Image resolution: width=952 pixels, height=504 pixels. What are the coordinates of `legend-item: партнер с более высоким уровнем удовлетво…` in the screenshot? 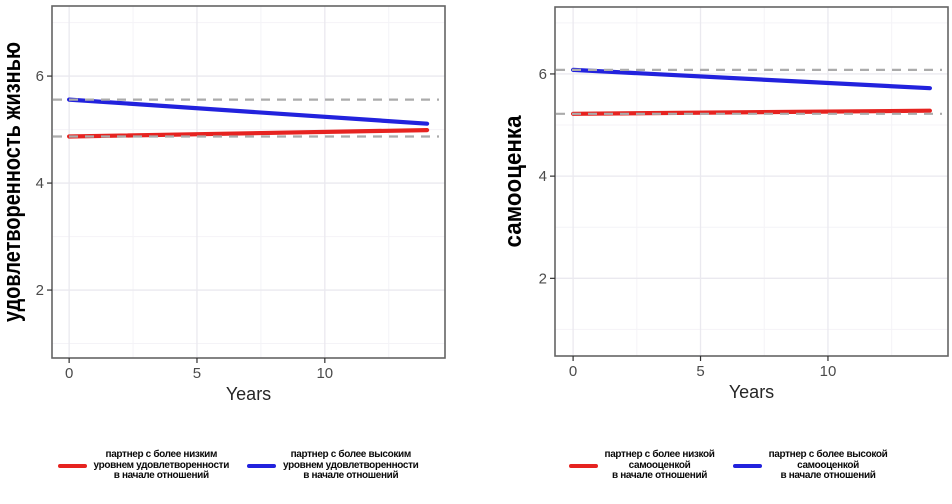 It's located at (333, 465).